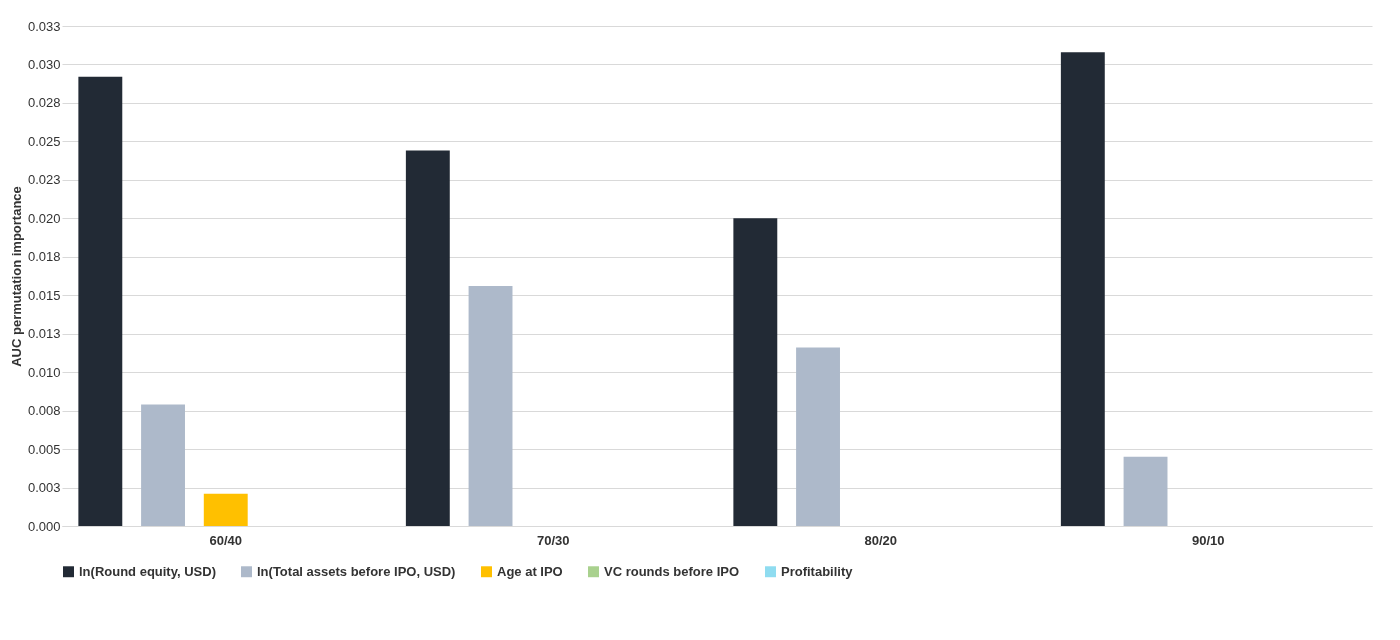 This screenshot has height=640, width=1400. What do you see at coordinates (44, 449) in the screenshot?
I see `y-tick-label: 0.005` at bounding box center [44, 449].